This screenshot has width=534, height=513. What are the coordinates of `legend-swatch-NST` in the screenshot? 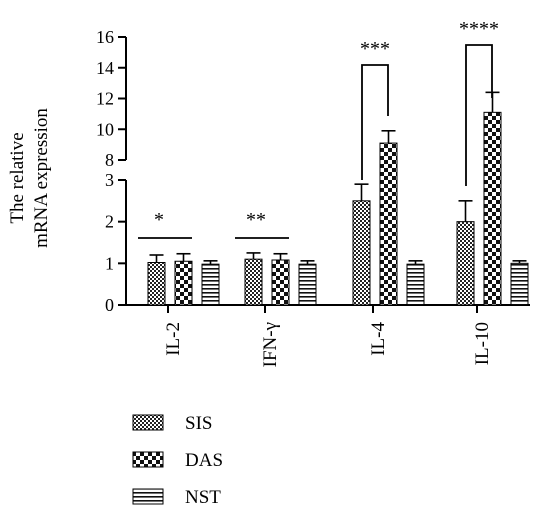 It's located at (148, 496).